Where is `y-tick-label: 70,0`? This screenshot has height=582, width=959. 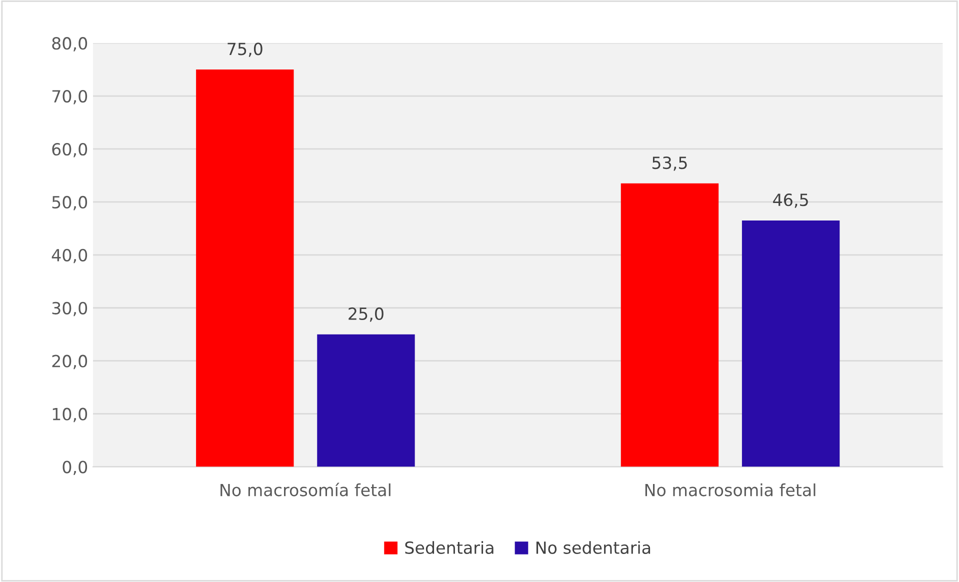
y-tick-label: 70,0 is located at coordinates (70, 97).